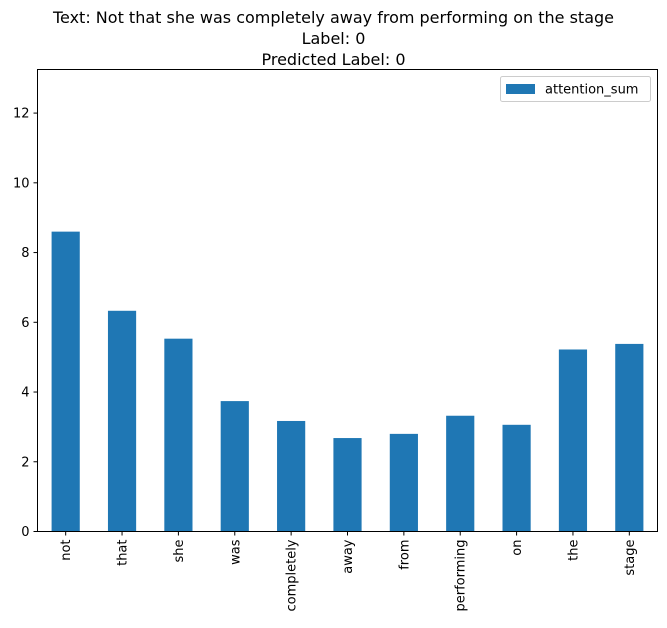  I want to click on x-tick-label-away: away, so click(348, 556).